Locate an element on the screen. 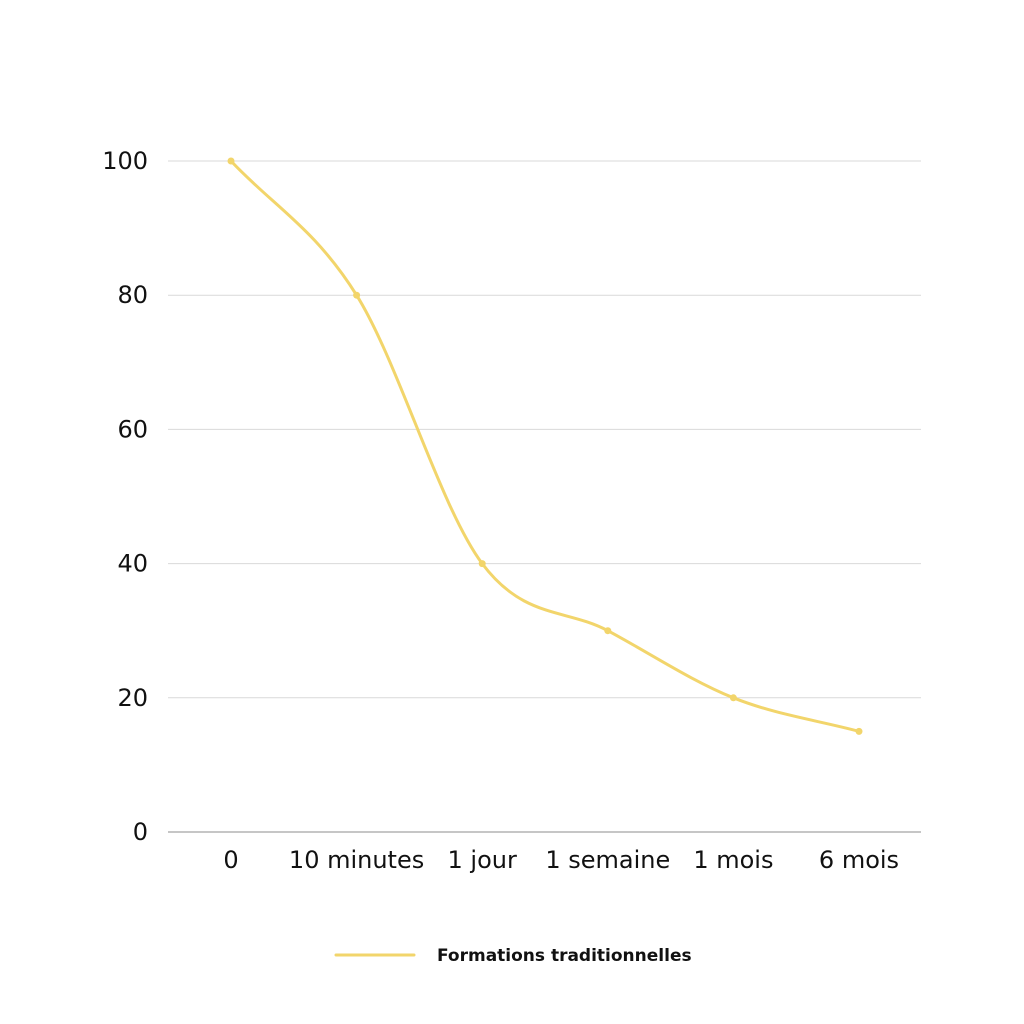 The width and height of the screenshot is (1024, 1024). legend-label: Formations traditionnelles is located at coordinates (564, 956).